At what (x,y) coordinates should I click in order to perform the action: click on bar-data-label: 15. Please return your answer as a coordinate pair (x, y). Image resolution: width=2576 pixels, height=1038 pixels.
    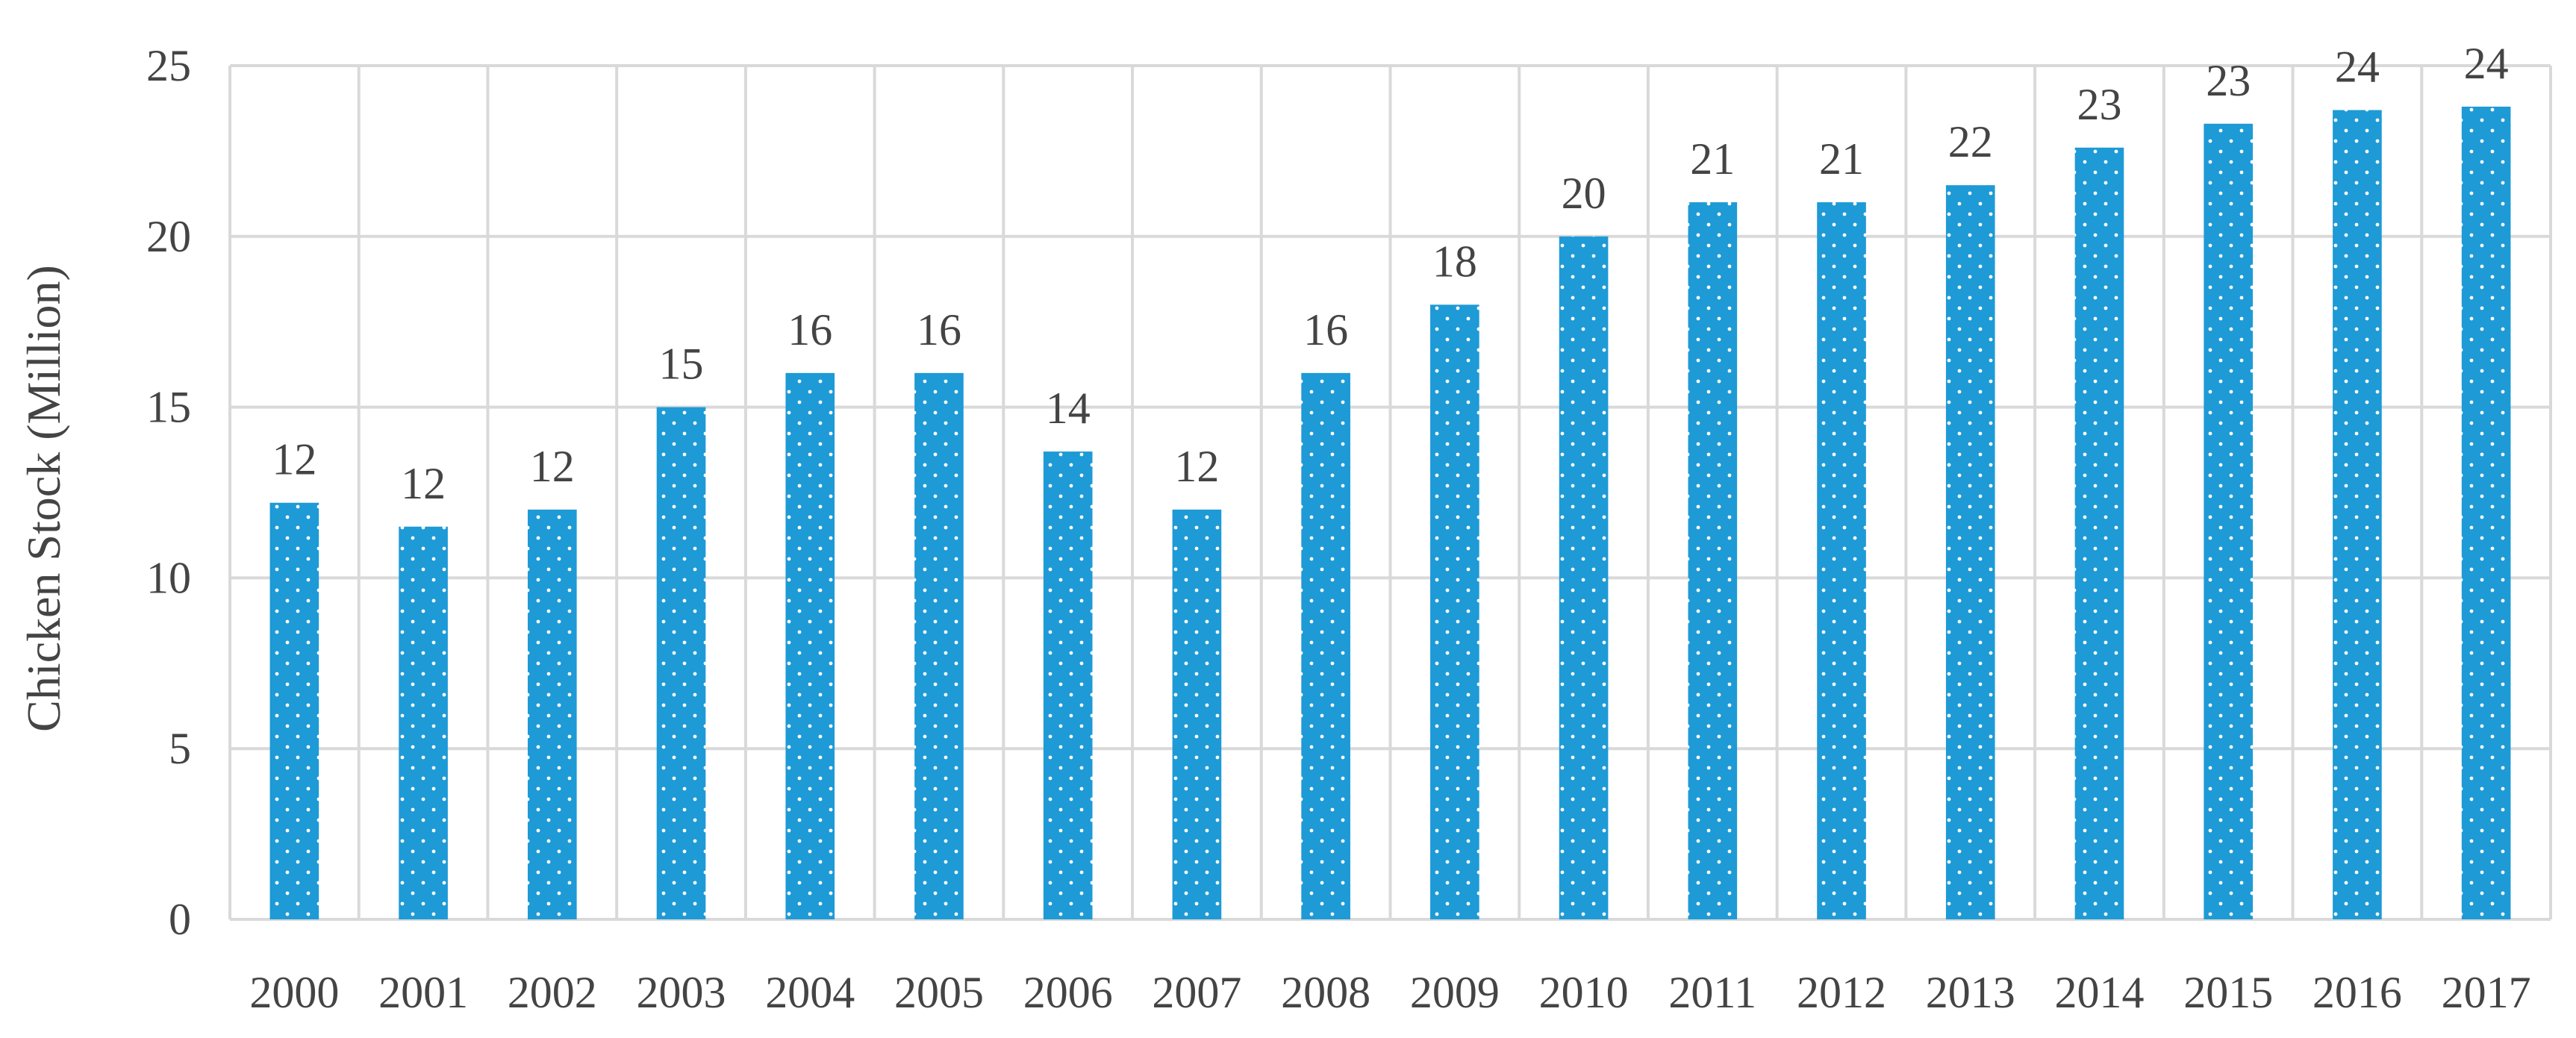
    Looking at the image, I should click on (681, 365).